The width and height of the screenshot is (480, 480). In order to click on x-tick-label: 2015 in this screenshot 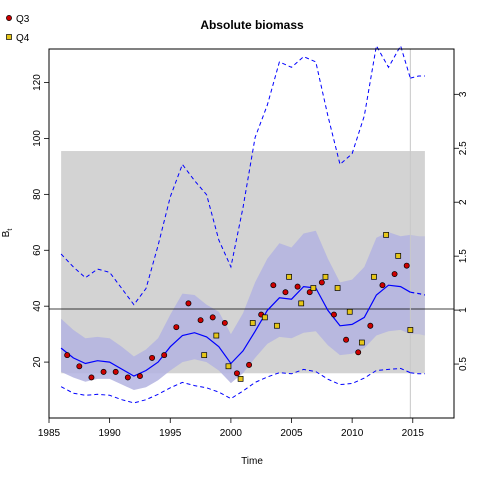, I will do `click(413, 433)`.